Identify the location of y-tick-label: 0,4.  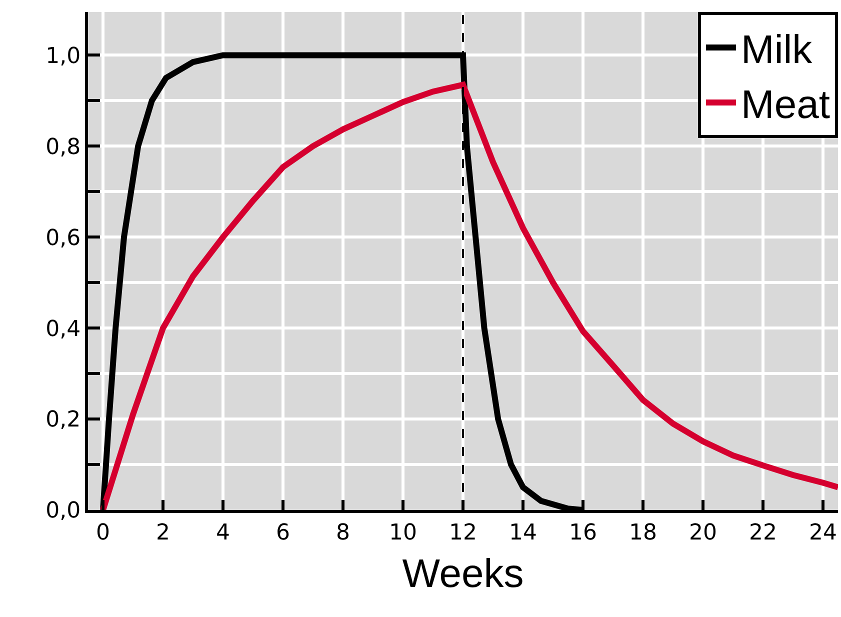
(63, 329).